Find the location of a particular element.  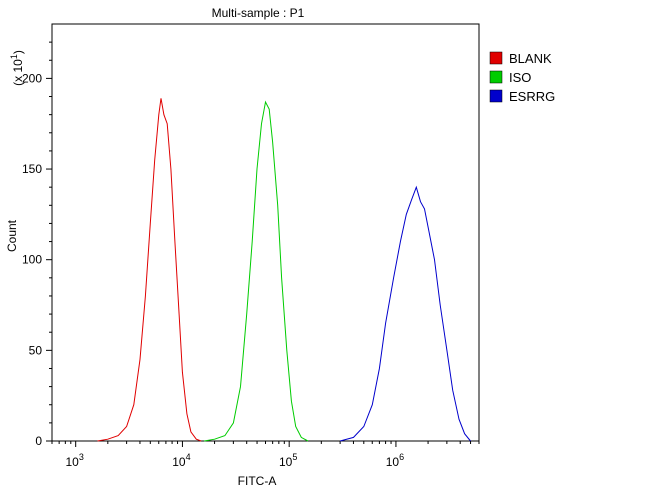

y-tick-label: 150 is located at coordinates (32, 169).